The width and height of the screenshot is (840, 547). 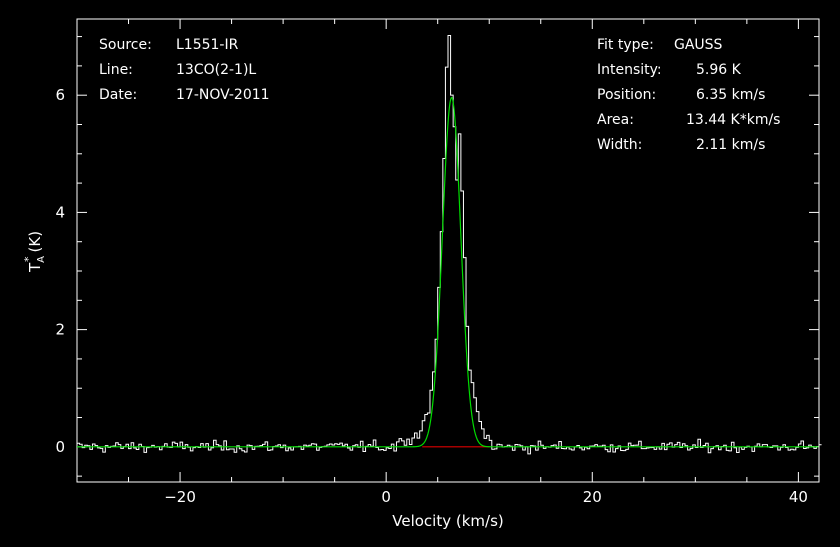 I want to click on y-tick-label: 2, so click(x=60, y=330).